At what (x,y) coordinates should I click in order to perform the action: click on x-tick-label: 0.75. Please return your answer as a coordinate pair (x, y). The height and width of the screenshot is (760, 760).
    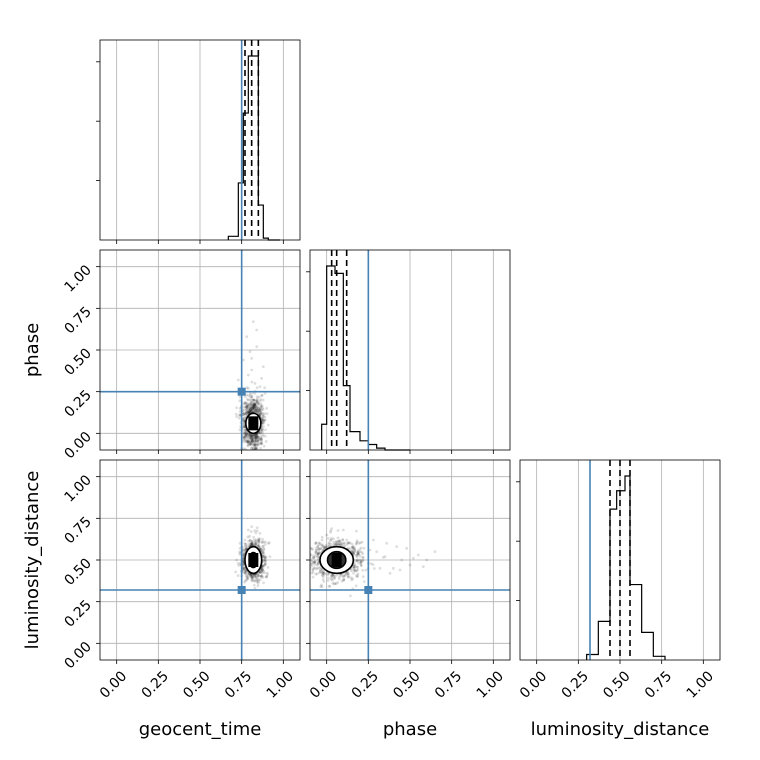
    Looking at the image, I should click on (448, 684).